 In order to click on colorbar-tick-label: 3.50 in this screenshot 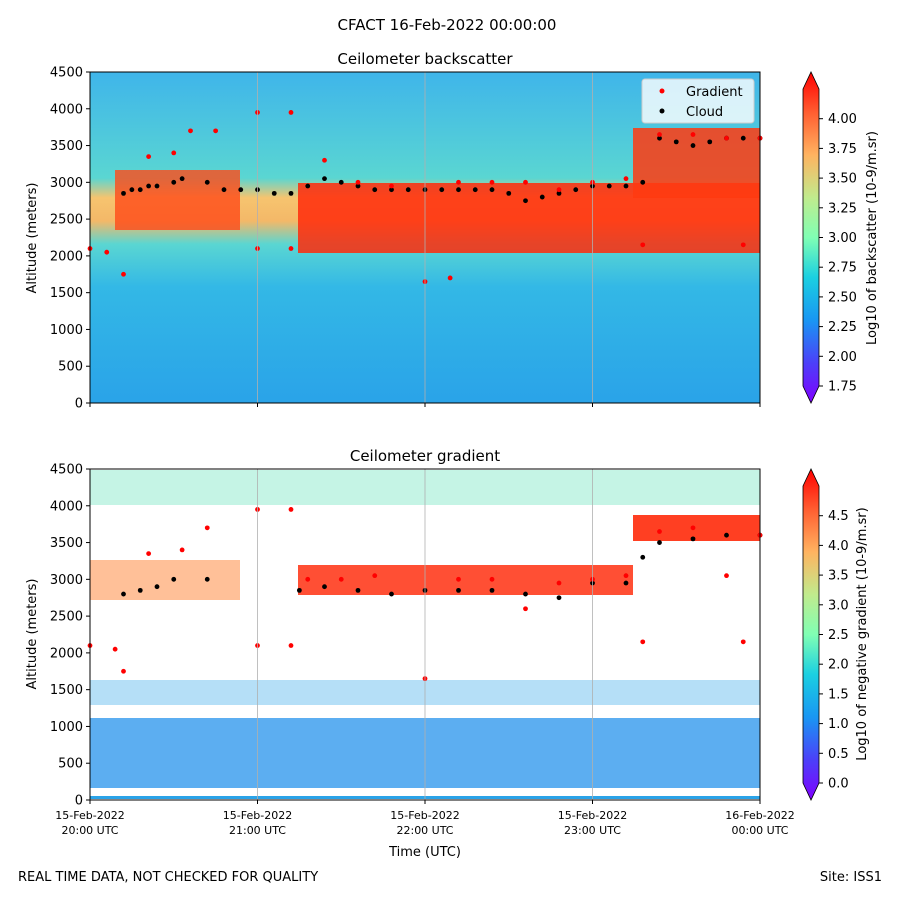, I will do `click(842, 179)`.